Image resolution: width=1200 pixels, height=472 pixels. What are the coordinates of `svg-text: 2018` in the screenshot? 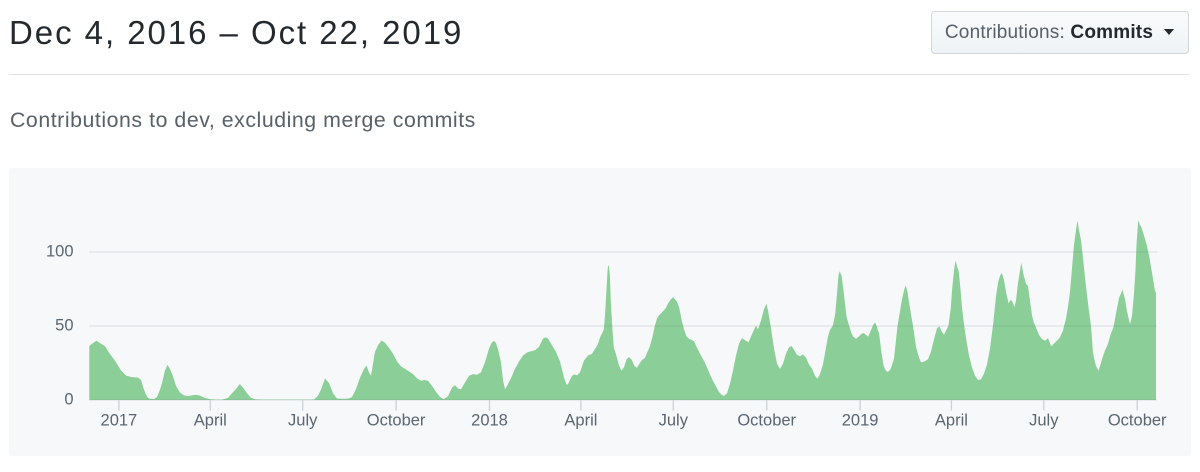 It's located at (489, 421).